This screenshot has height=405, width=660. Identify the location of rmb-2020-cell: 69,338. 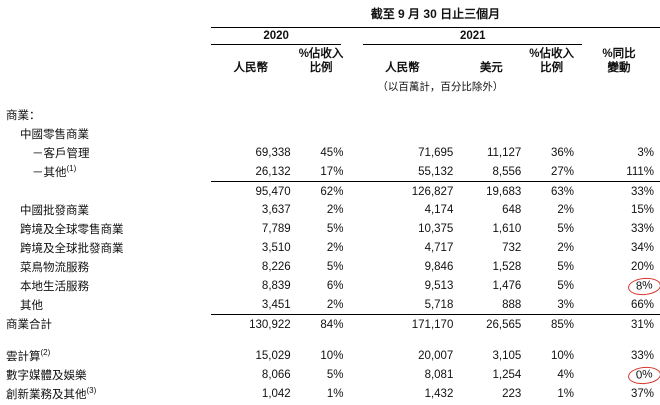
(273, 153).